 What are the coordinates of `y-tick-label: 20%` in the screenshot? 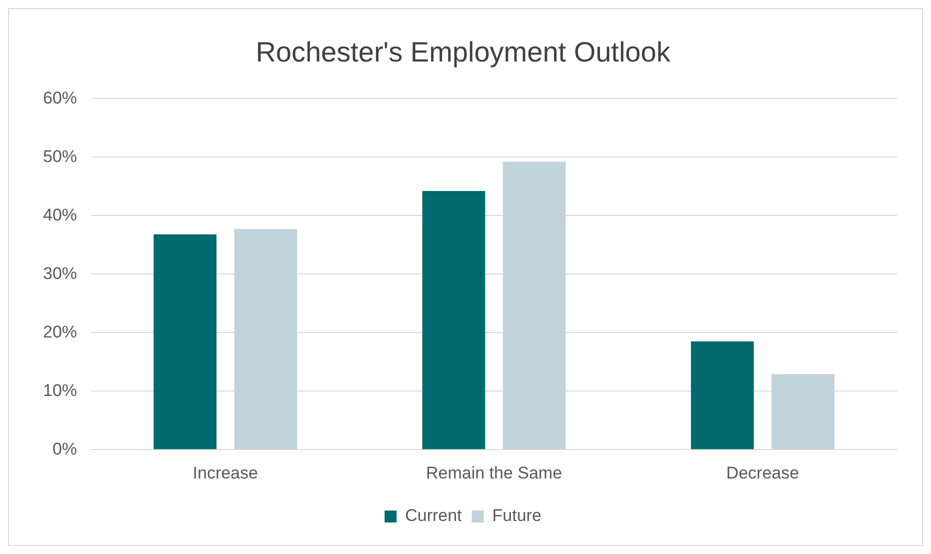 It's located at (60, 332).